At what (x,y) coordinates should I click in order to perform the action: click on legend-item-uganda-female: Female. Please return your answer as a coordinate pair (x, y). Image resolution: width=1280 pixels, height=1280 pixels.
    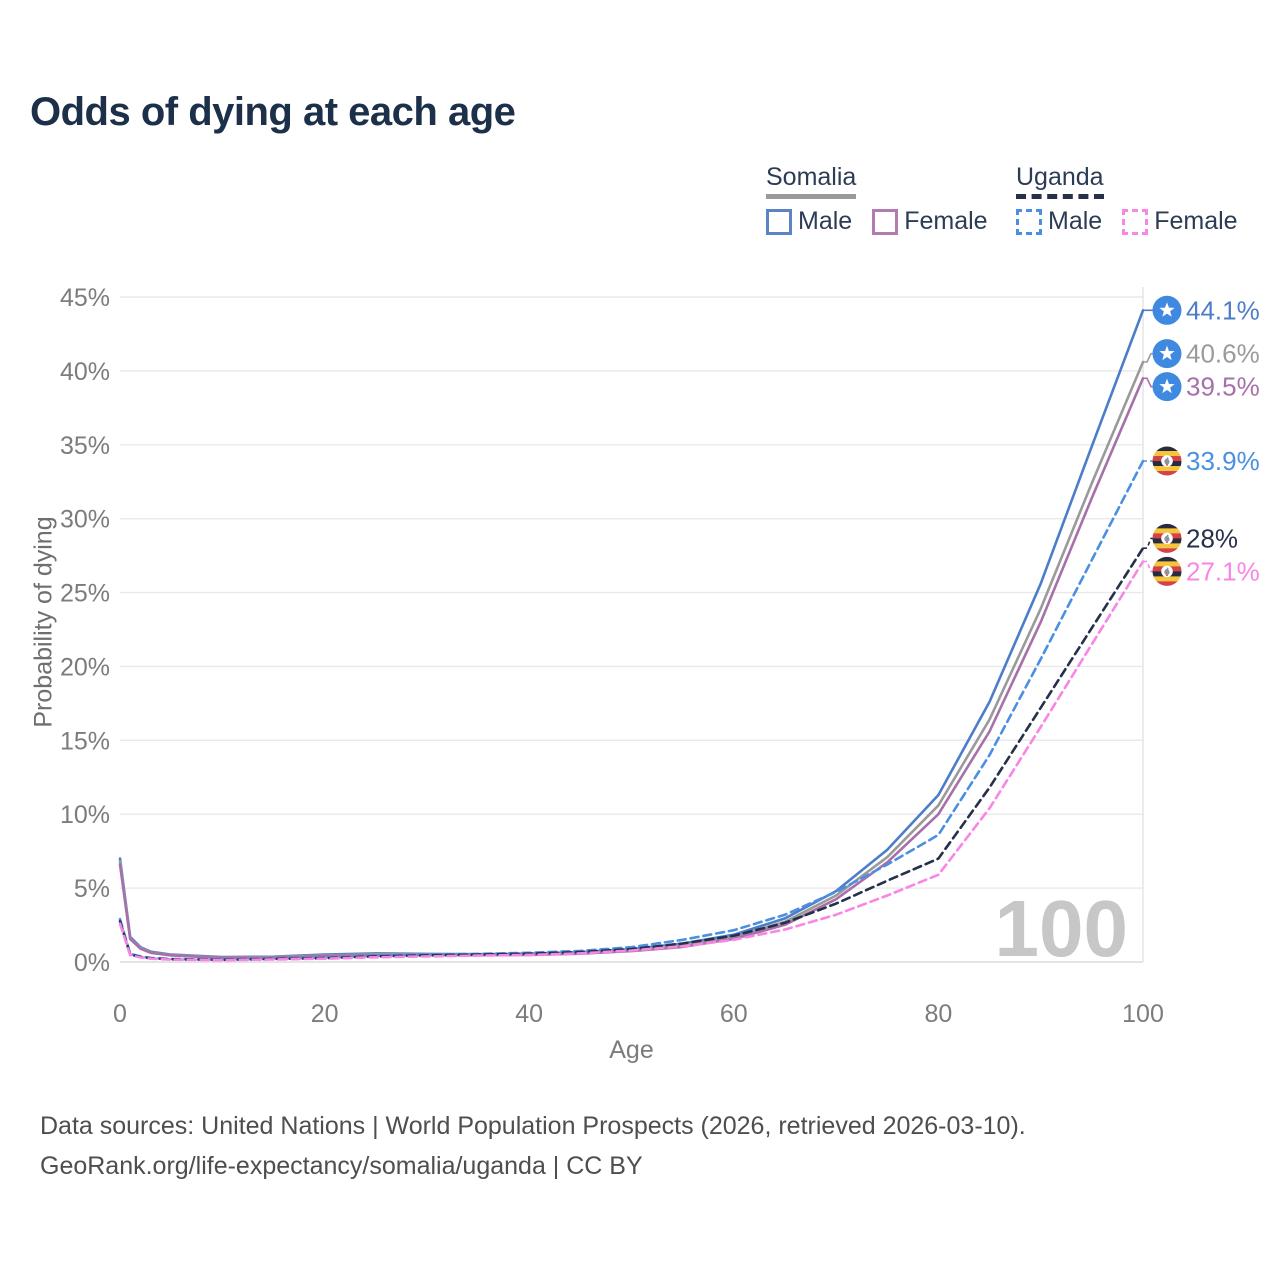
    Looking at the image, I should click on (1180, 221).